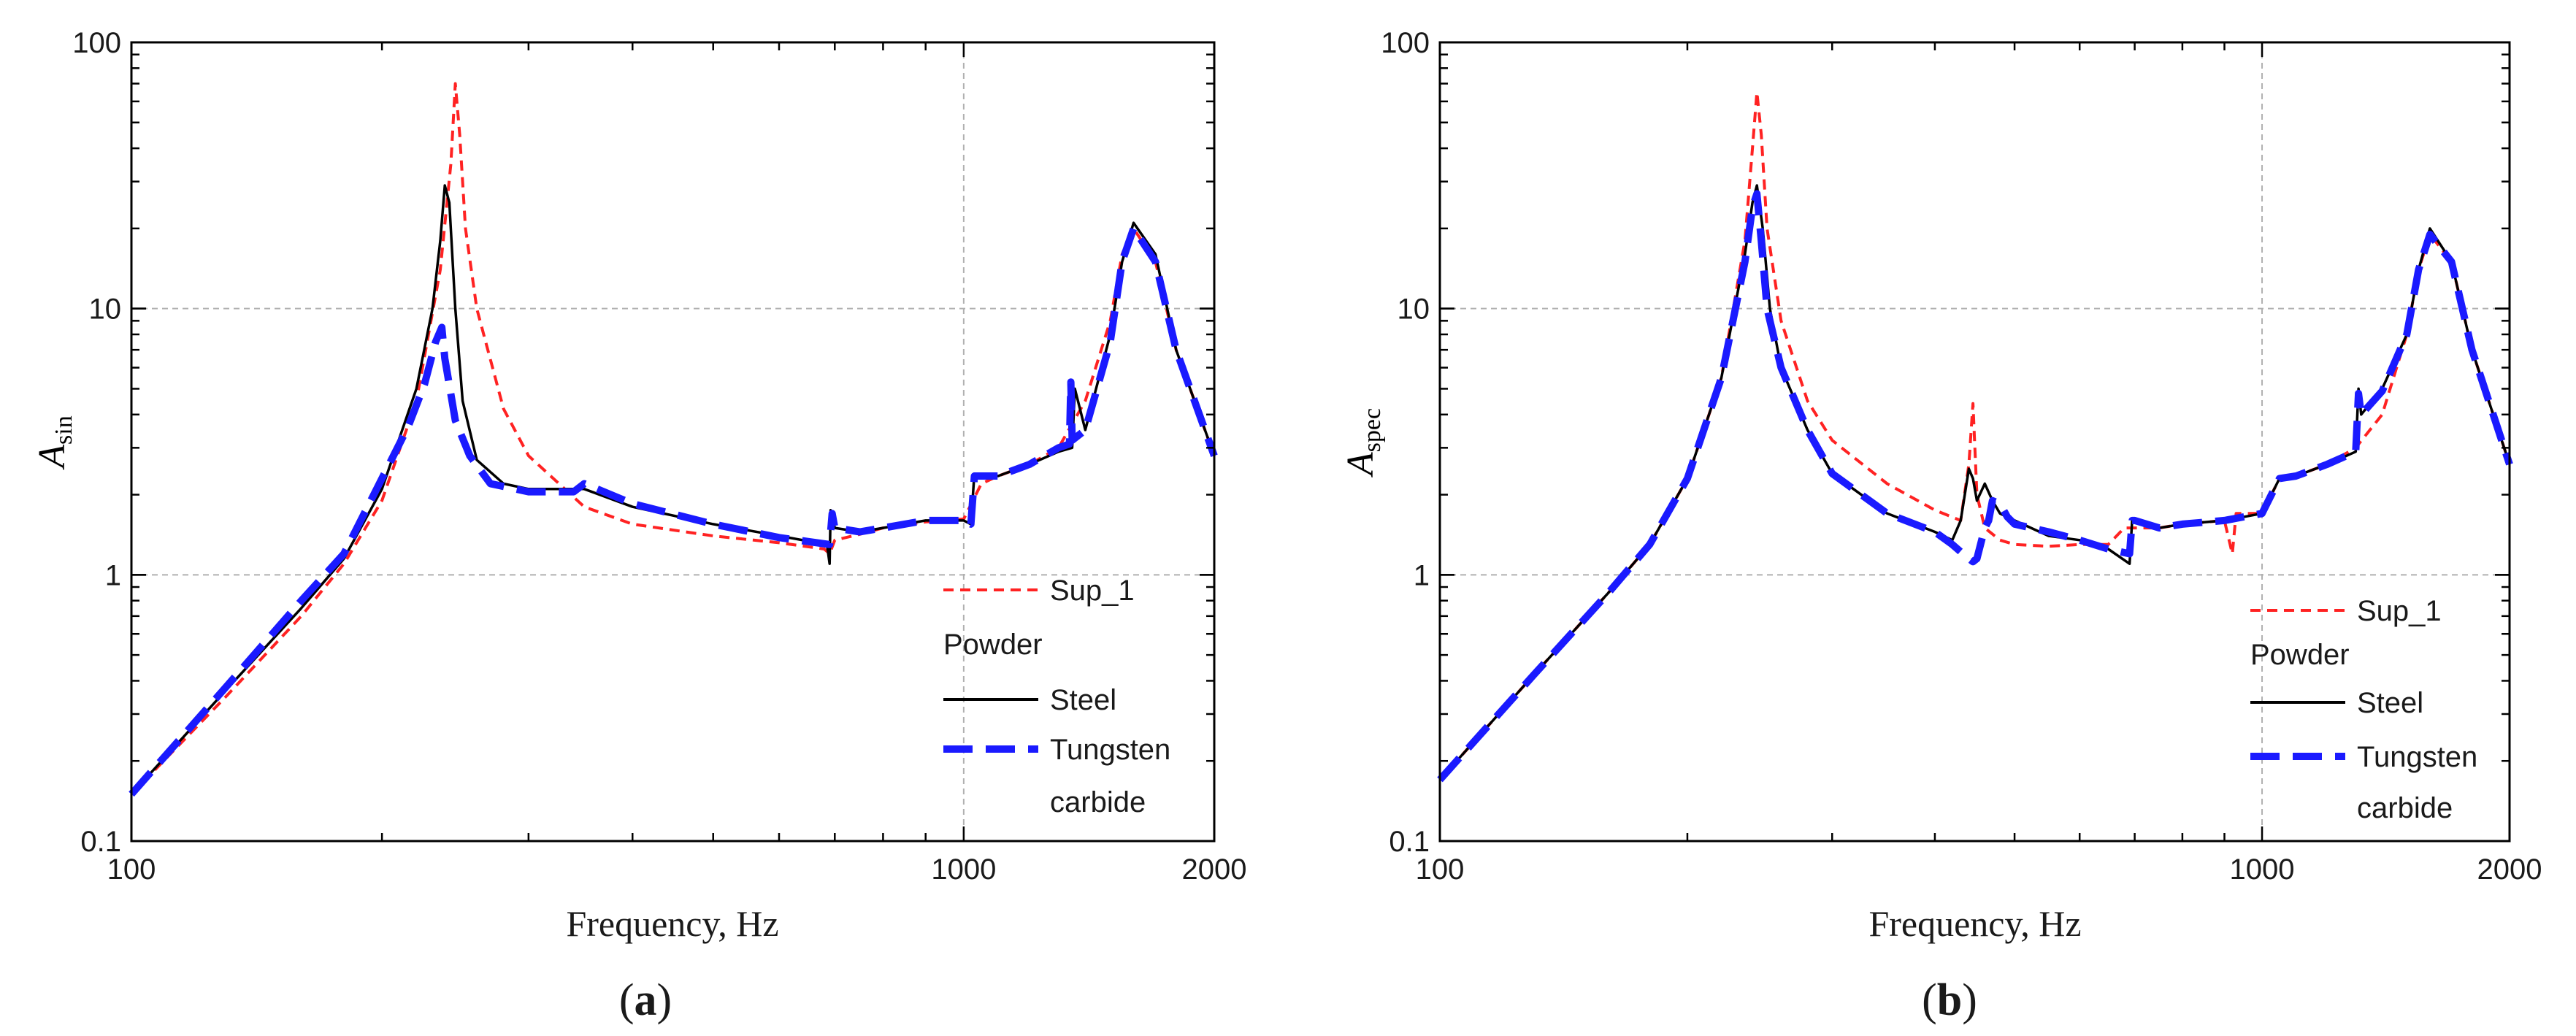 The width and height of the screenshot is (2576, 1036). Describe the element at coordinates (105, 309) in the screenshot. I see `y-tick-label-a: 10` at that location.